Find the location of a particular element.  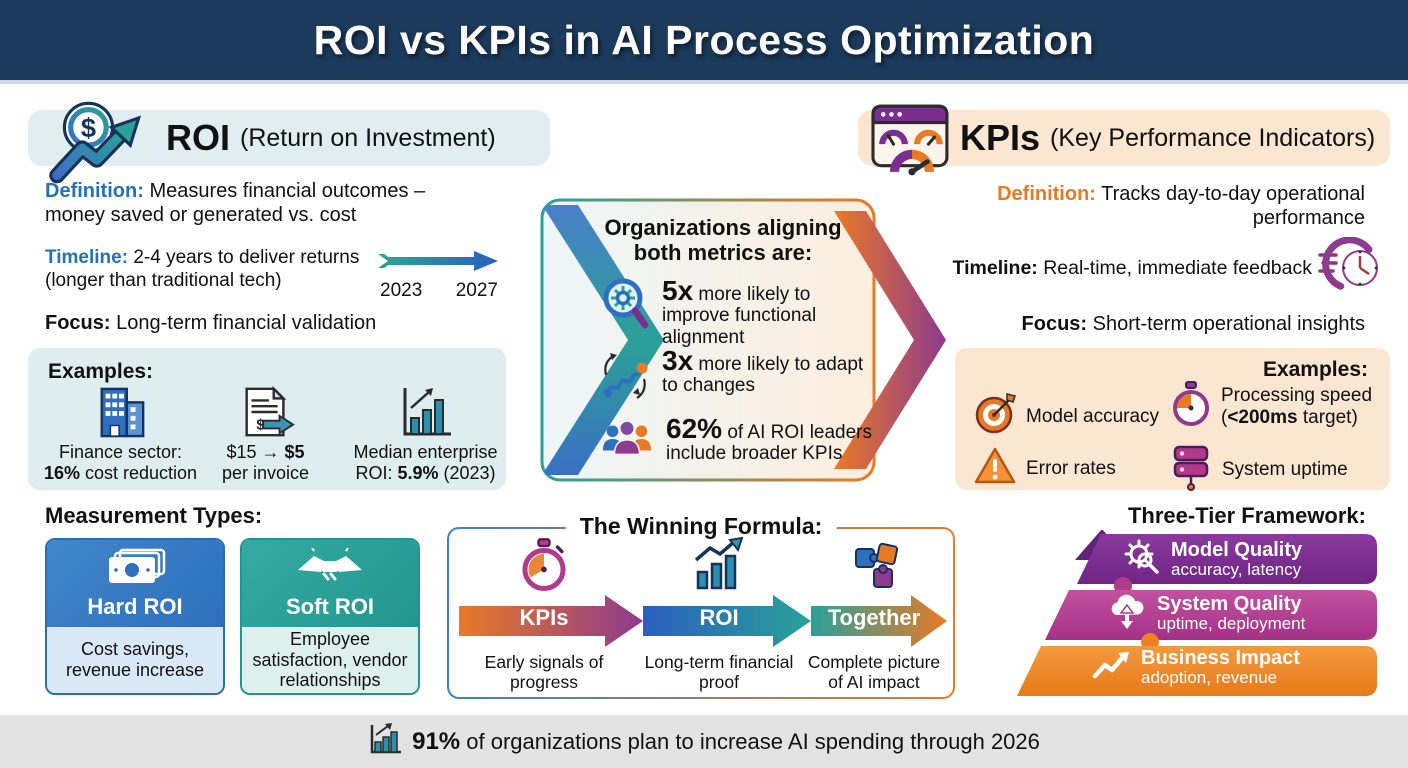

soft-roi-header: Soft ROI is located at coordinates (330, 583).